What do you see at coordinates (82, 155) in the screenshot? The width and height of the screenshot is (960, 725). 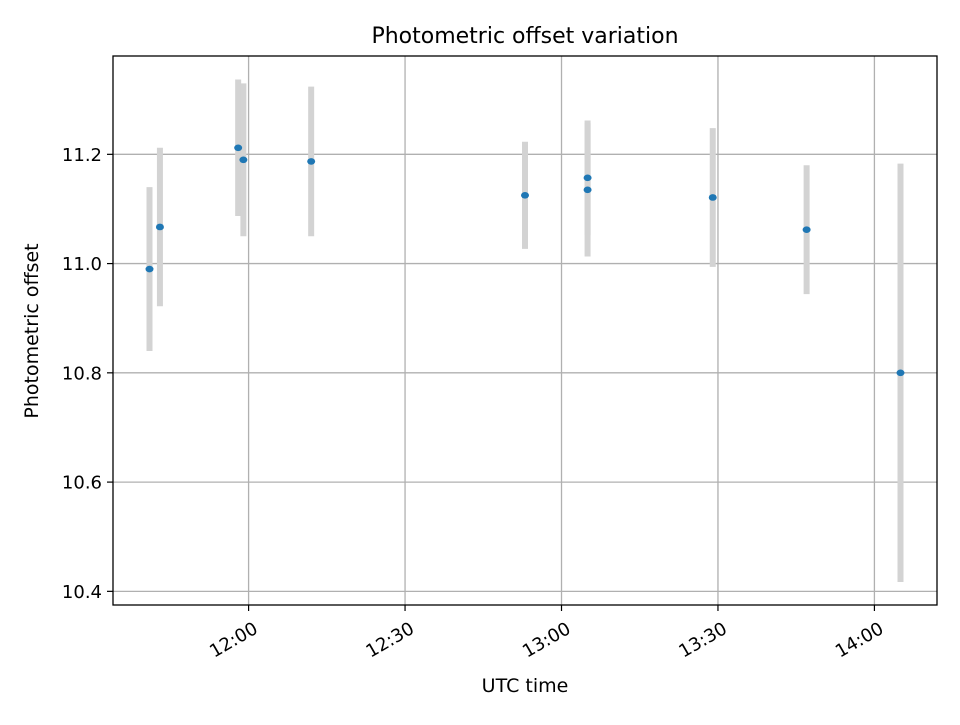 I see `y-tick-label: 11.2` at bounding box center [82, 155].